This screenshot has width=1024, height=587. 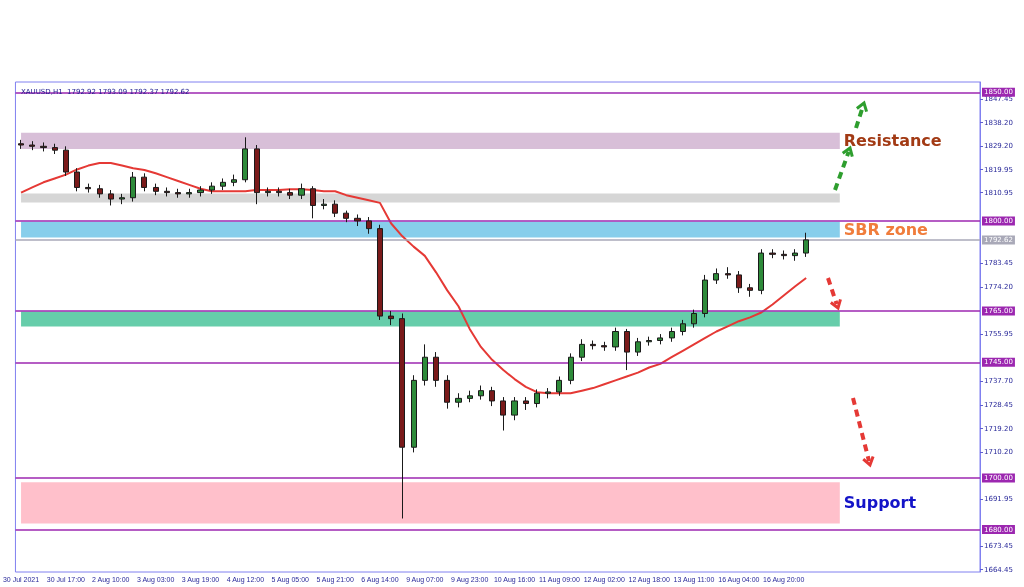 What do you see at coordinates (886, 230) in the screenshot?
I see `band-label: SBR zone` at bounding box center [886, 230].